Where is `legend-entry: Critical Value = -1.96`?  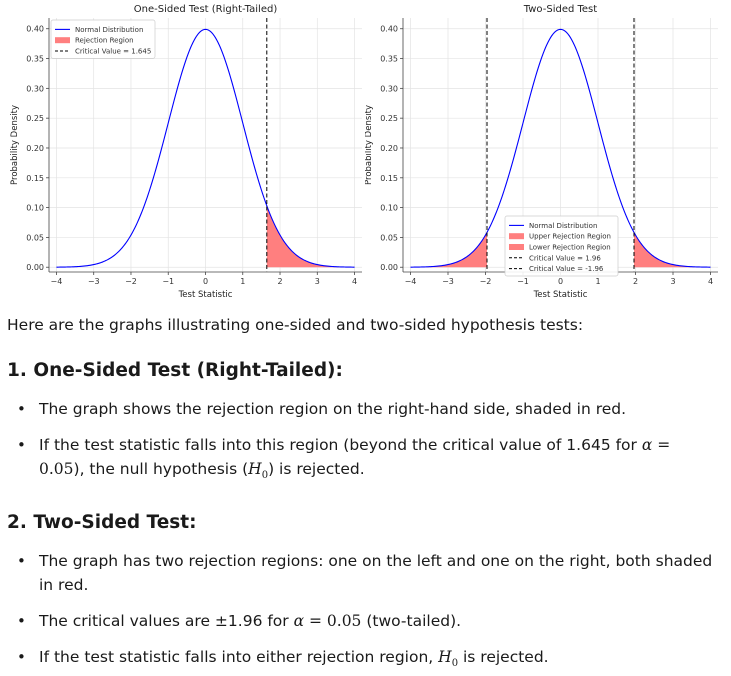
legend-entry: Critical Value = -1.96 is located at coordinates (566, 269).